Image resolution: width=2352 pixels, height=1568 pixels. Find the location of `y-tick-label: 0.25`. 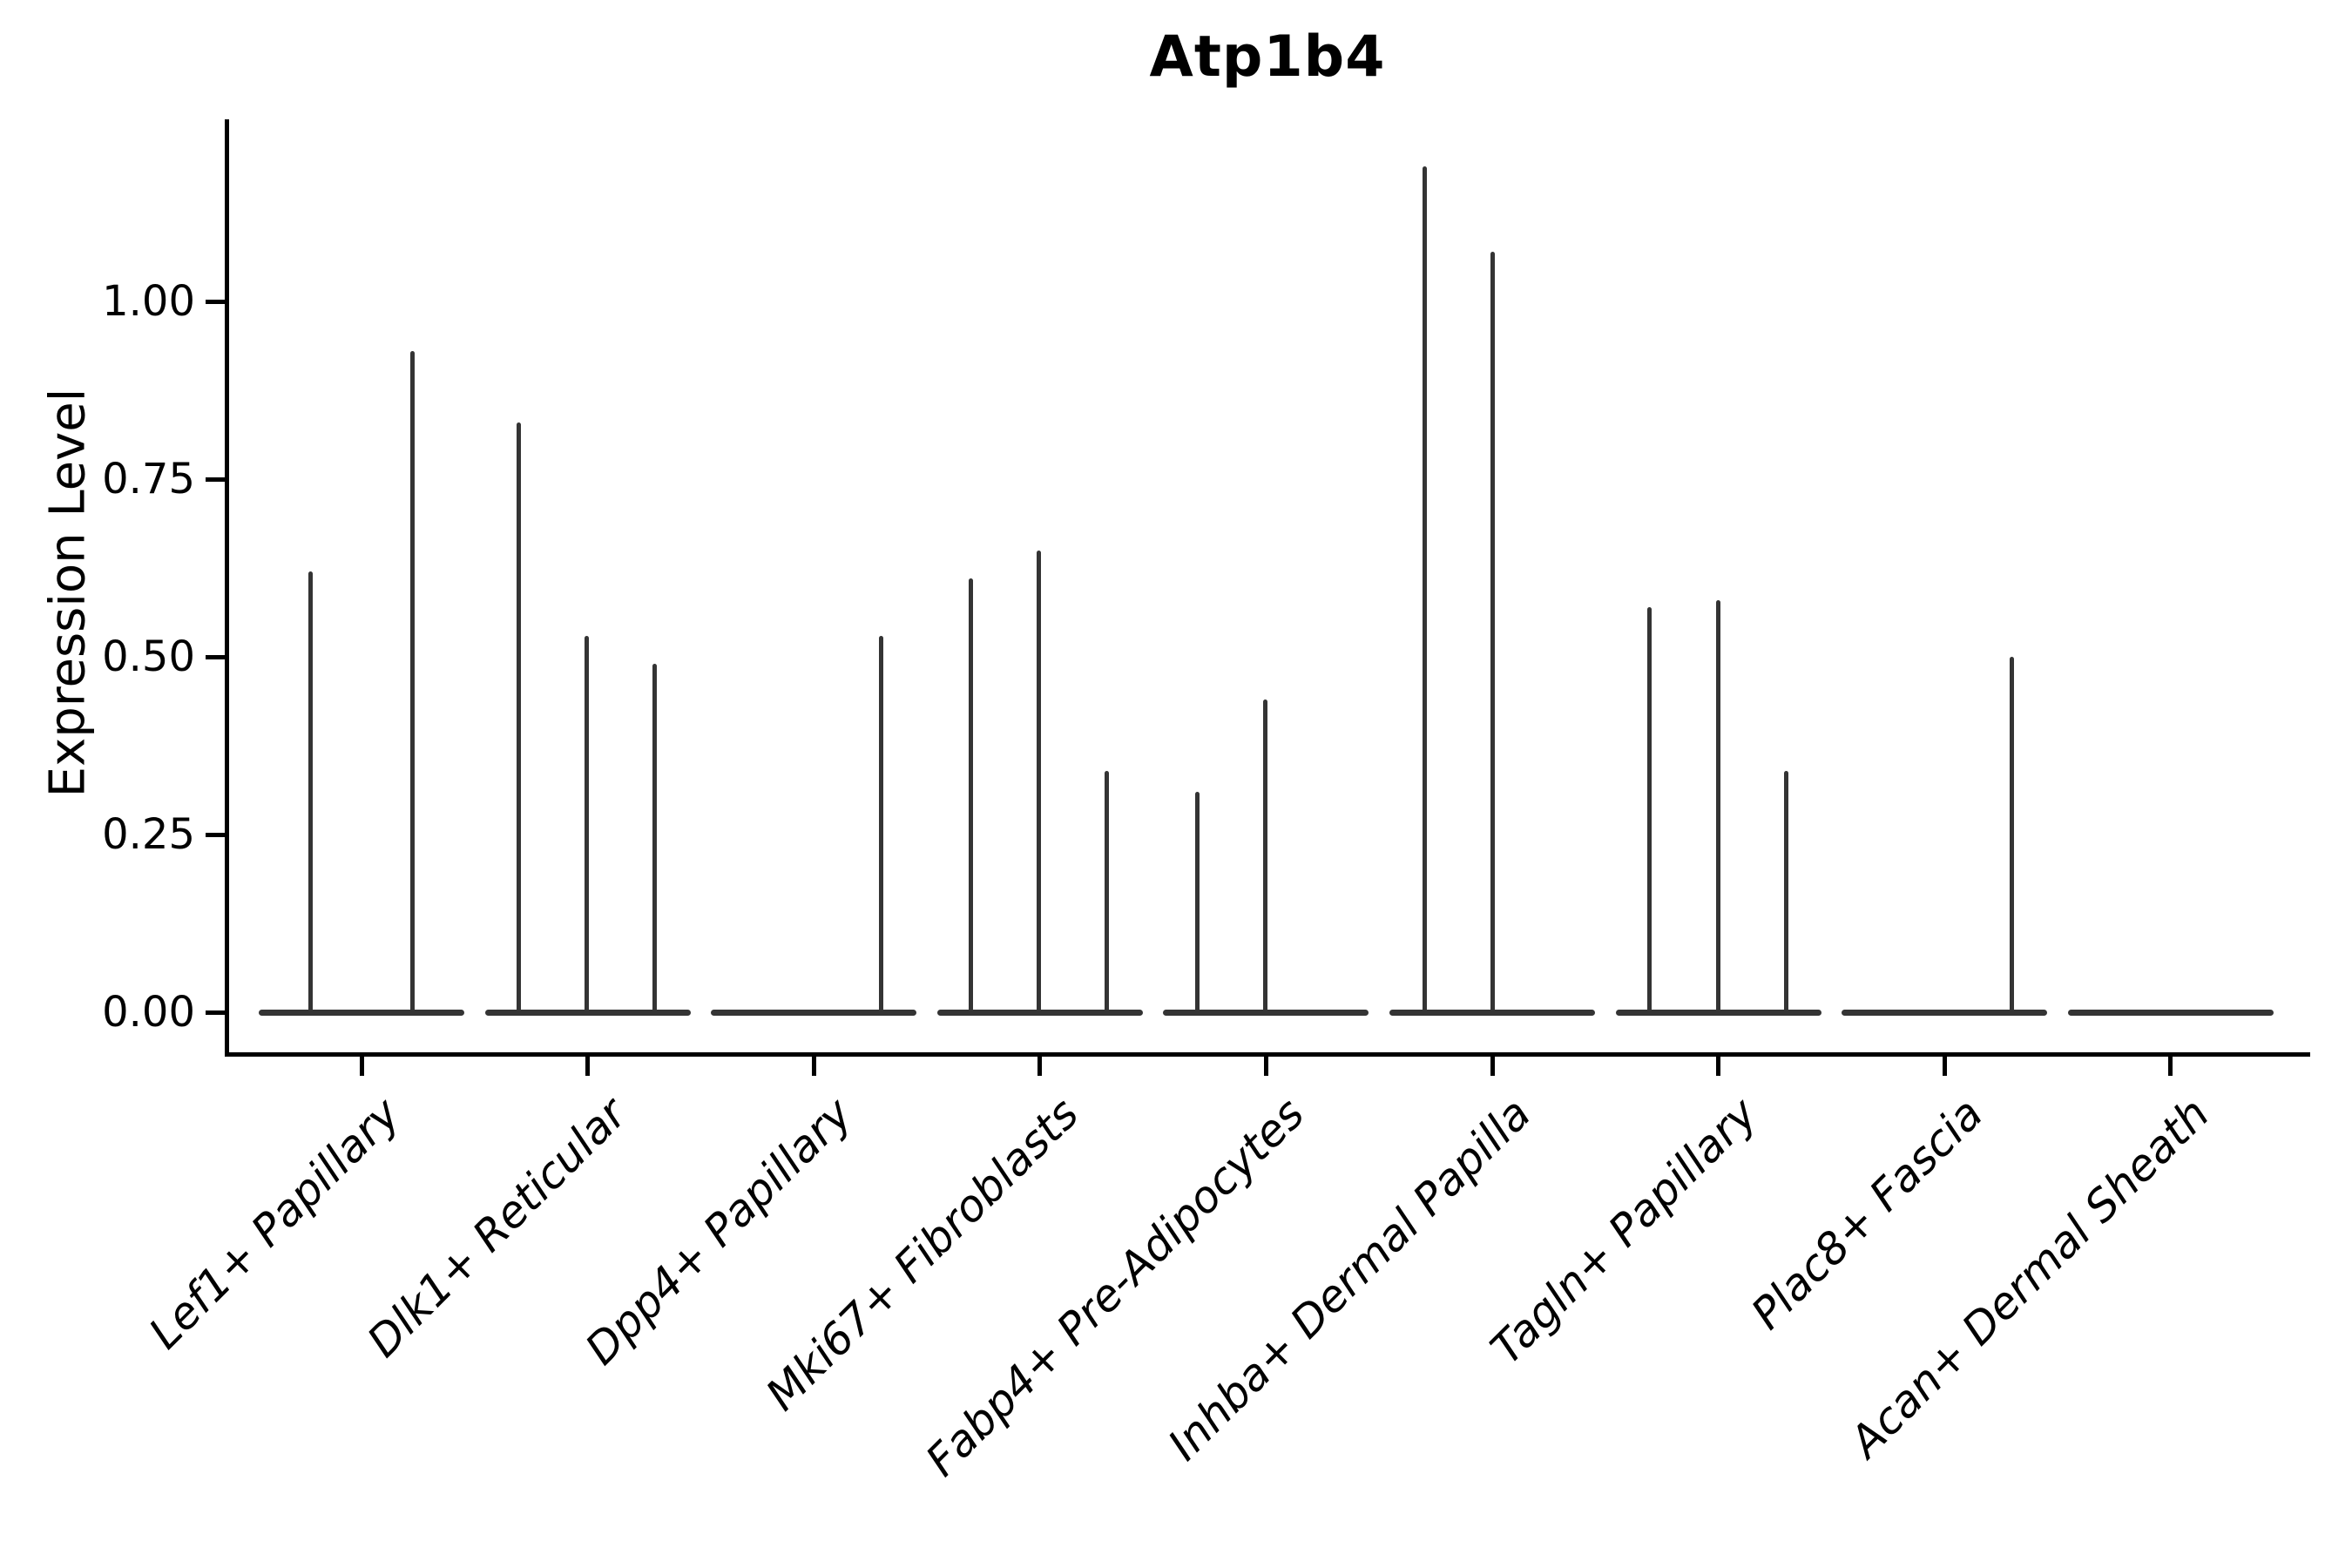

y-tick-label: 0.25 is located at coordinates (148, 834).